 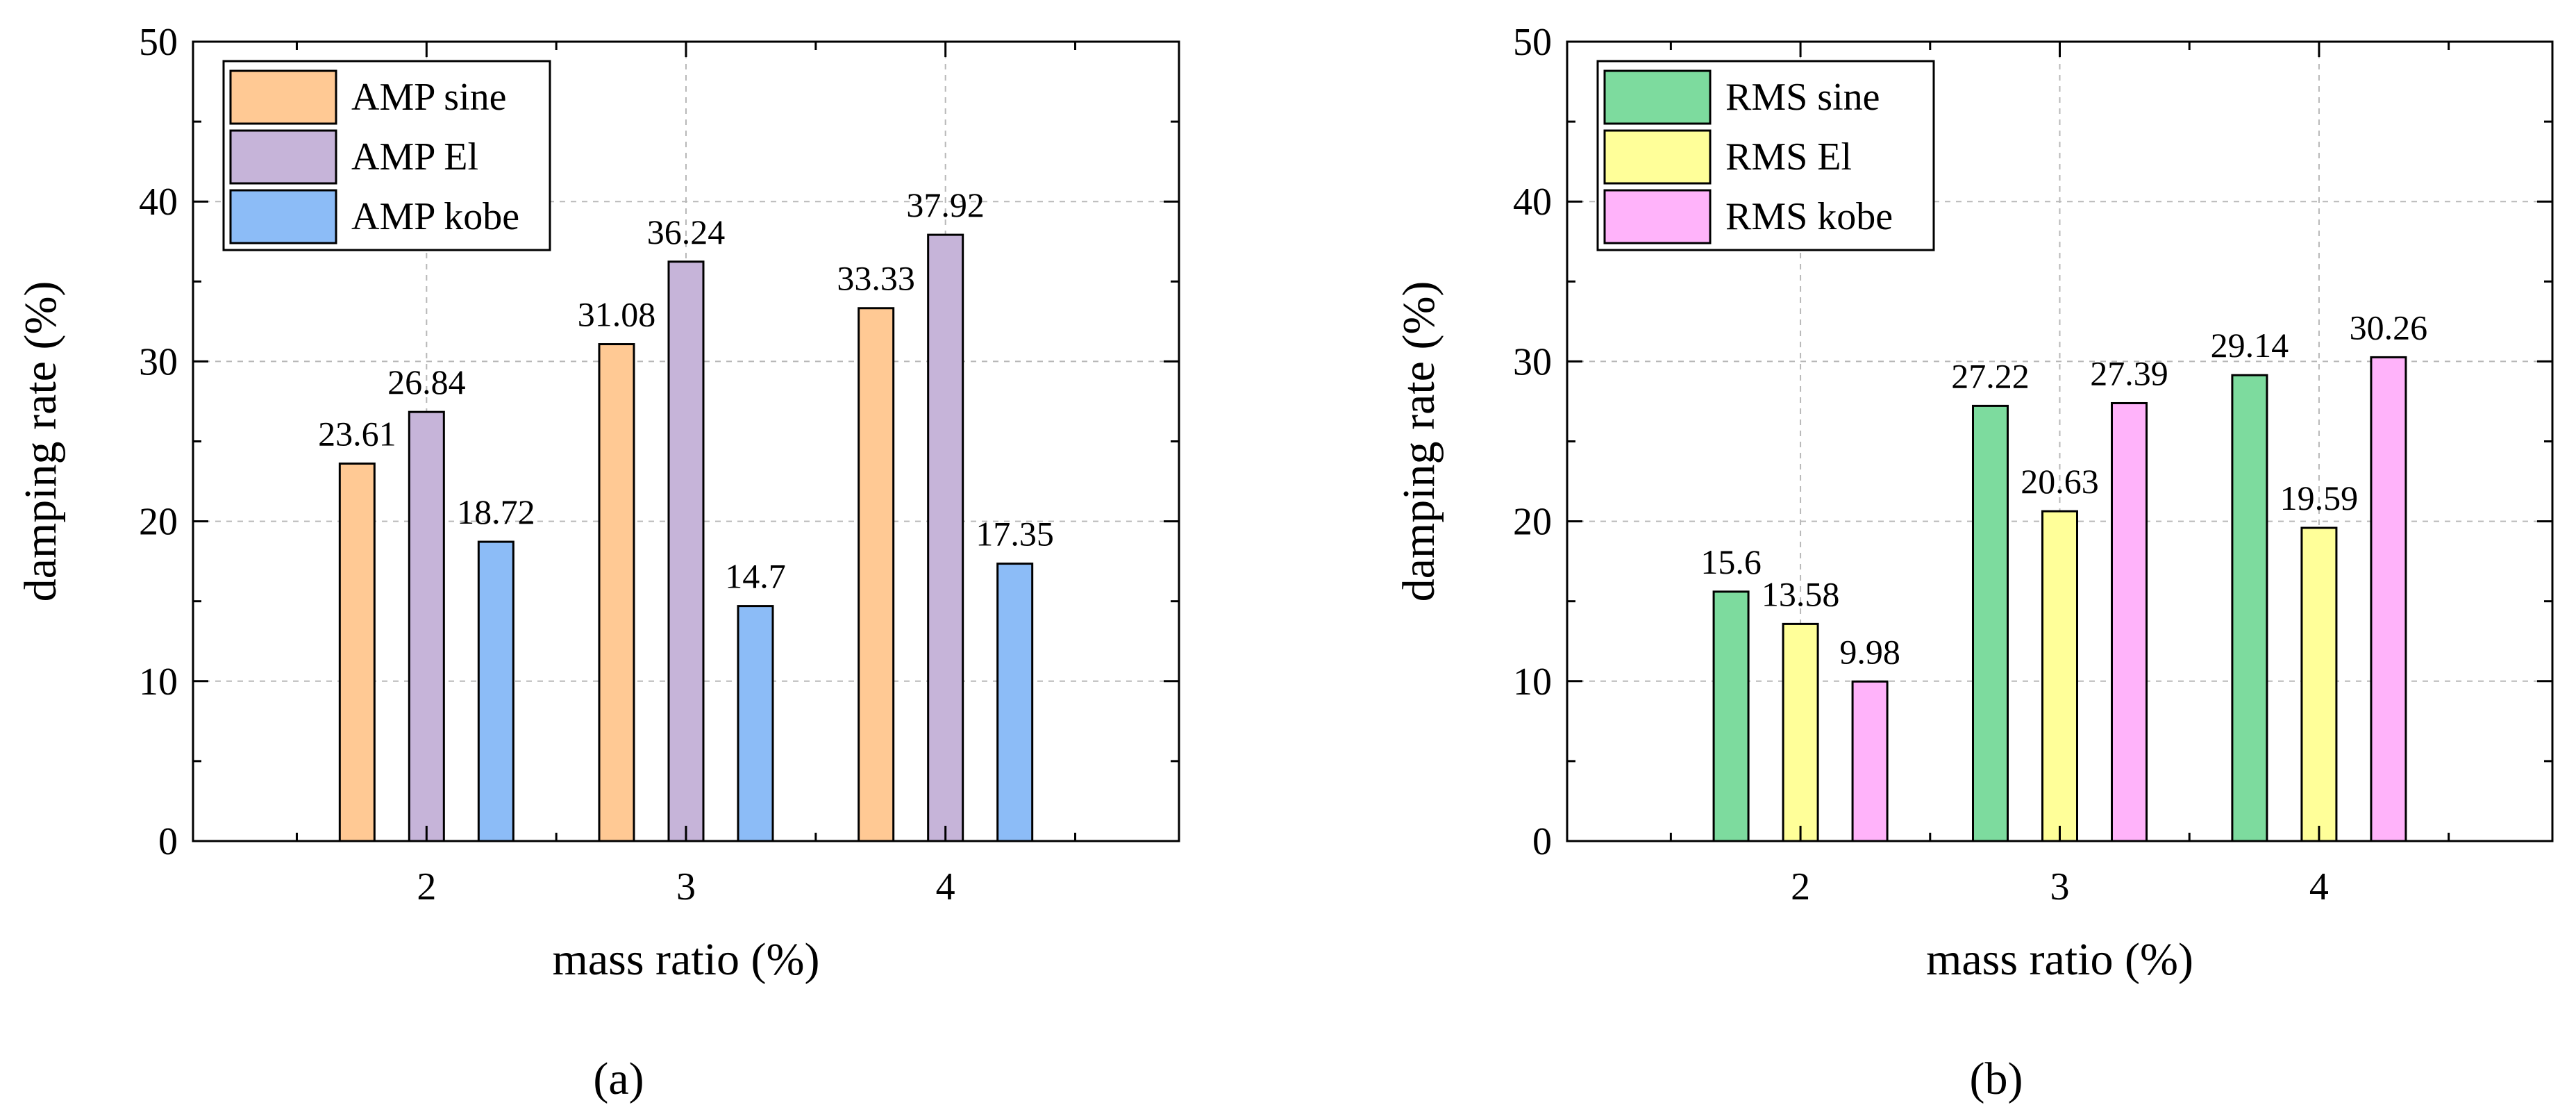 What do you see at coordinates (945, 204) in the screenshot?
I see `data-label: 37.92` at bounding box center [945, 204].